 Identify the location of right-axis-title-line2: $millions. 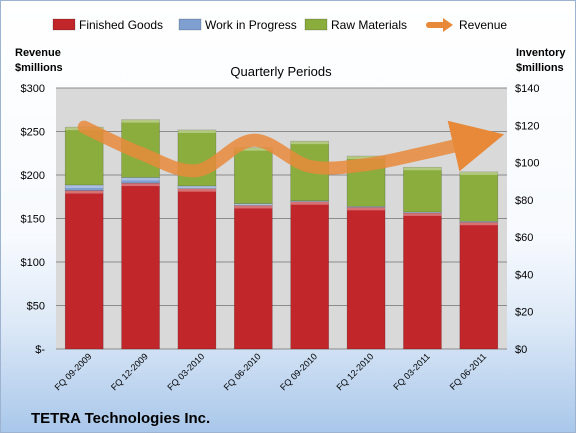
(540, 68).